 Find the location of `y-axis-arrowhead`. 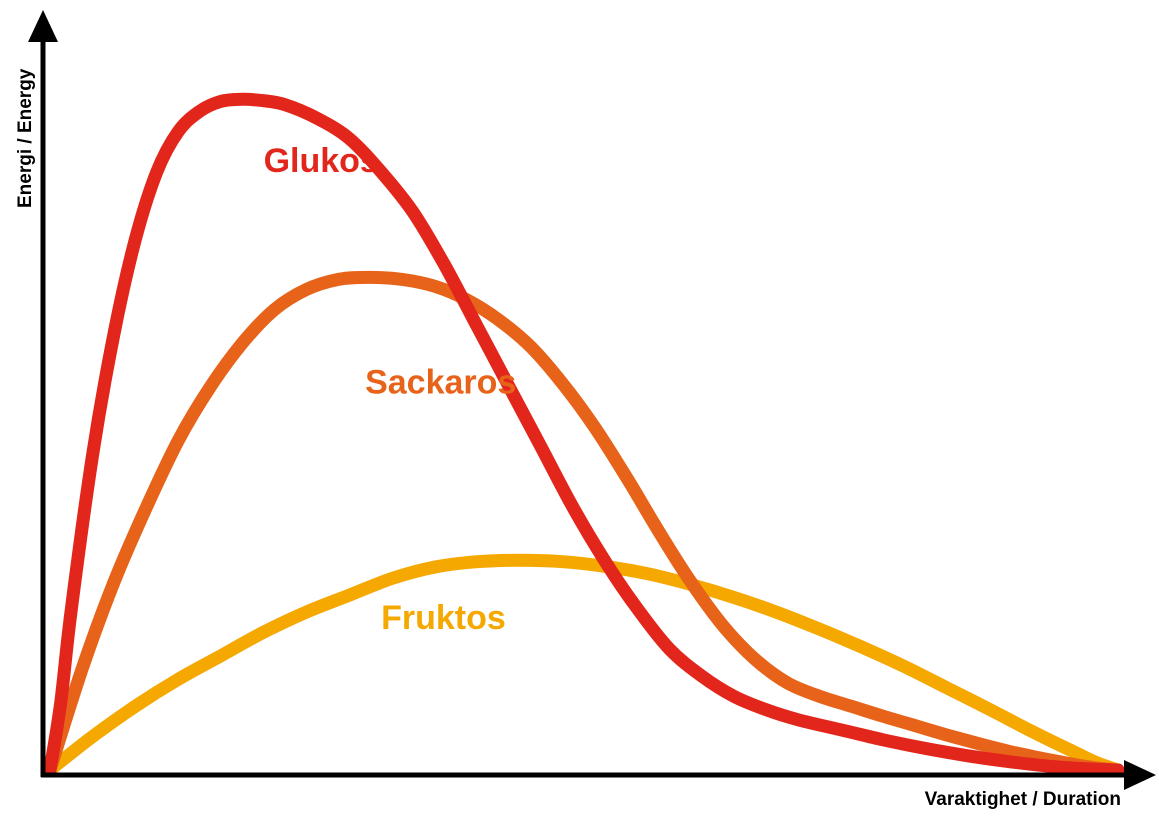

y-axis-arrowhead is located at coordinates (43, 26).